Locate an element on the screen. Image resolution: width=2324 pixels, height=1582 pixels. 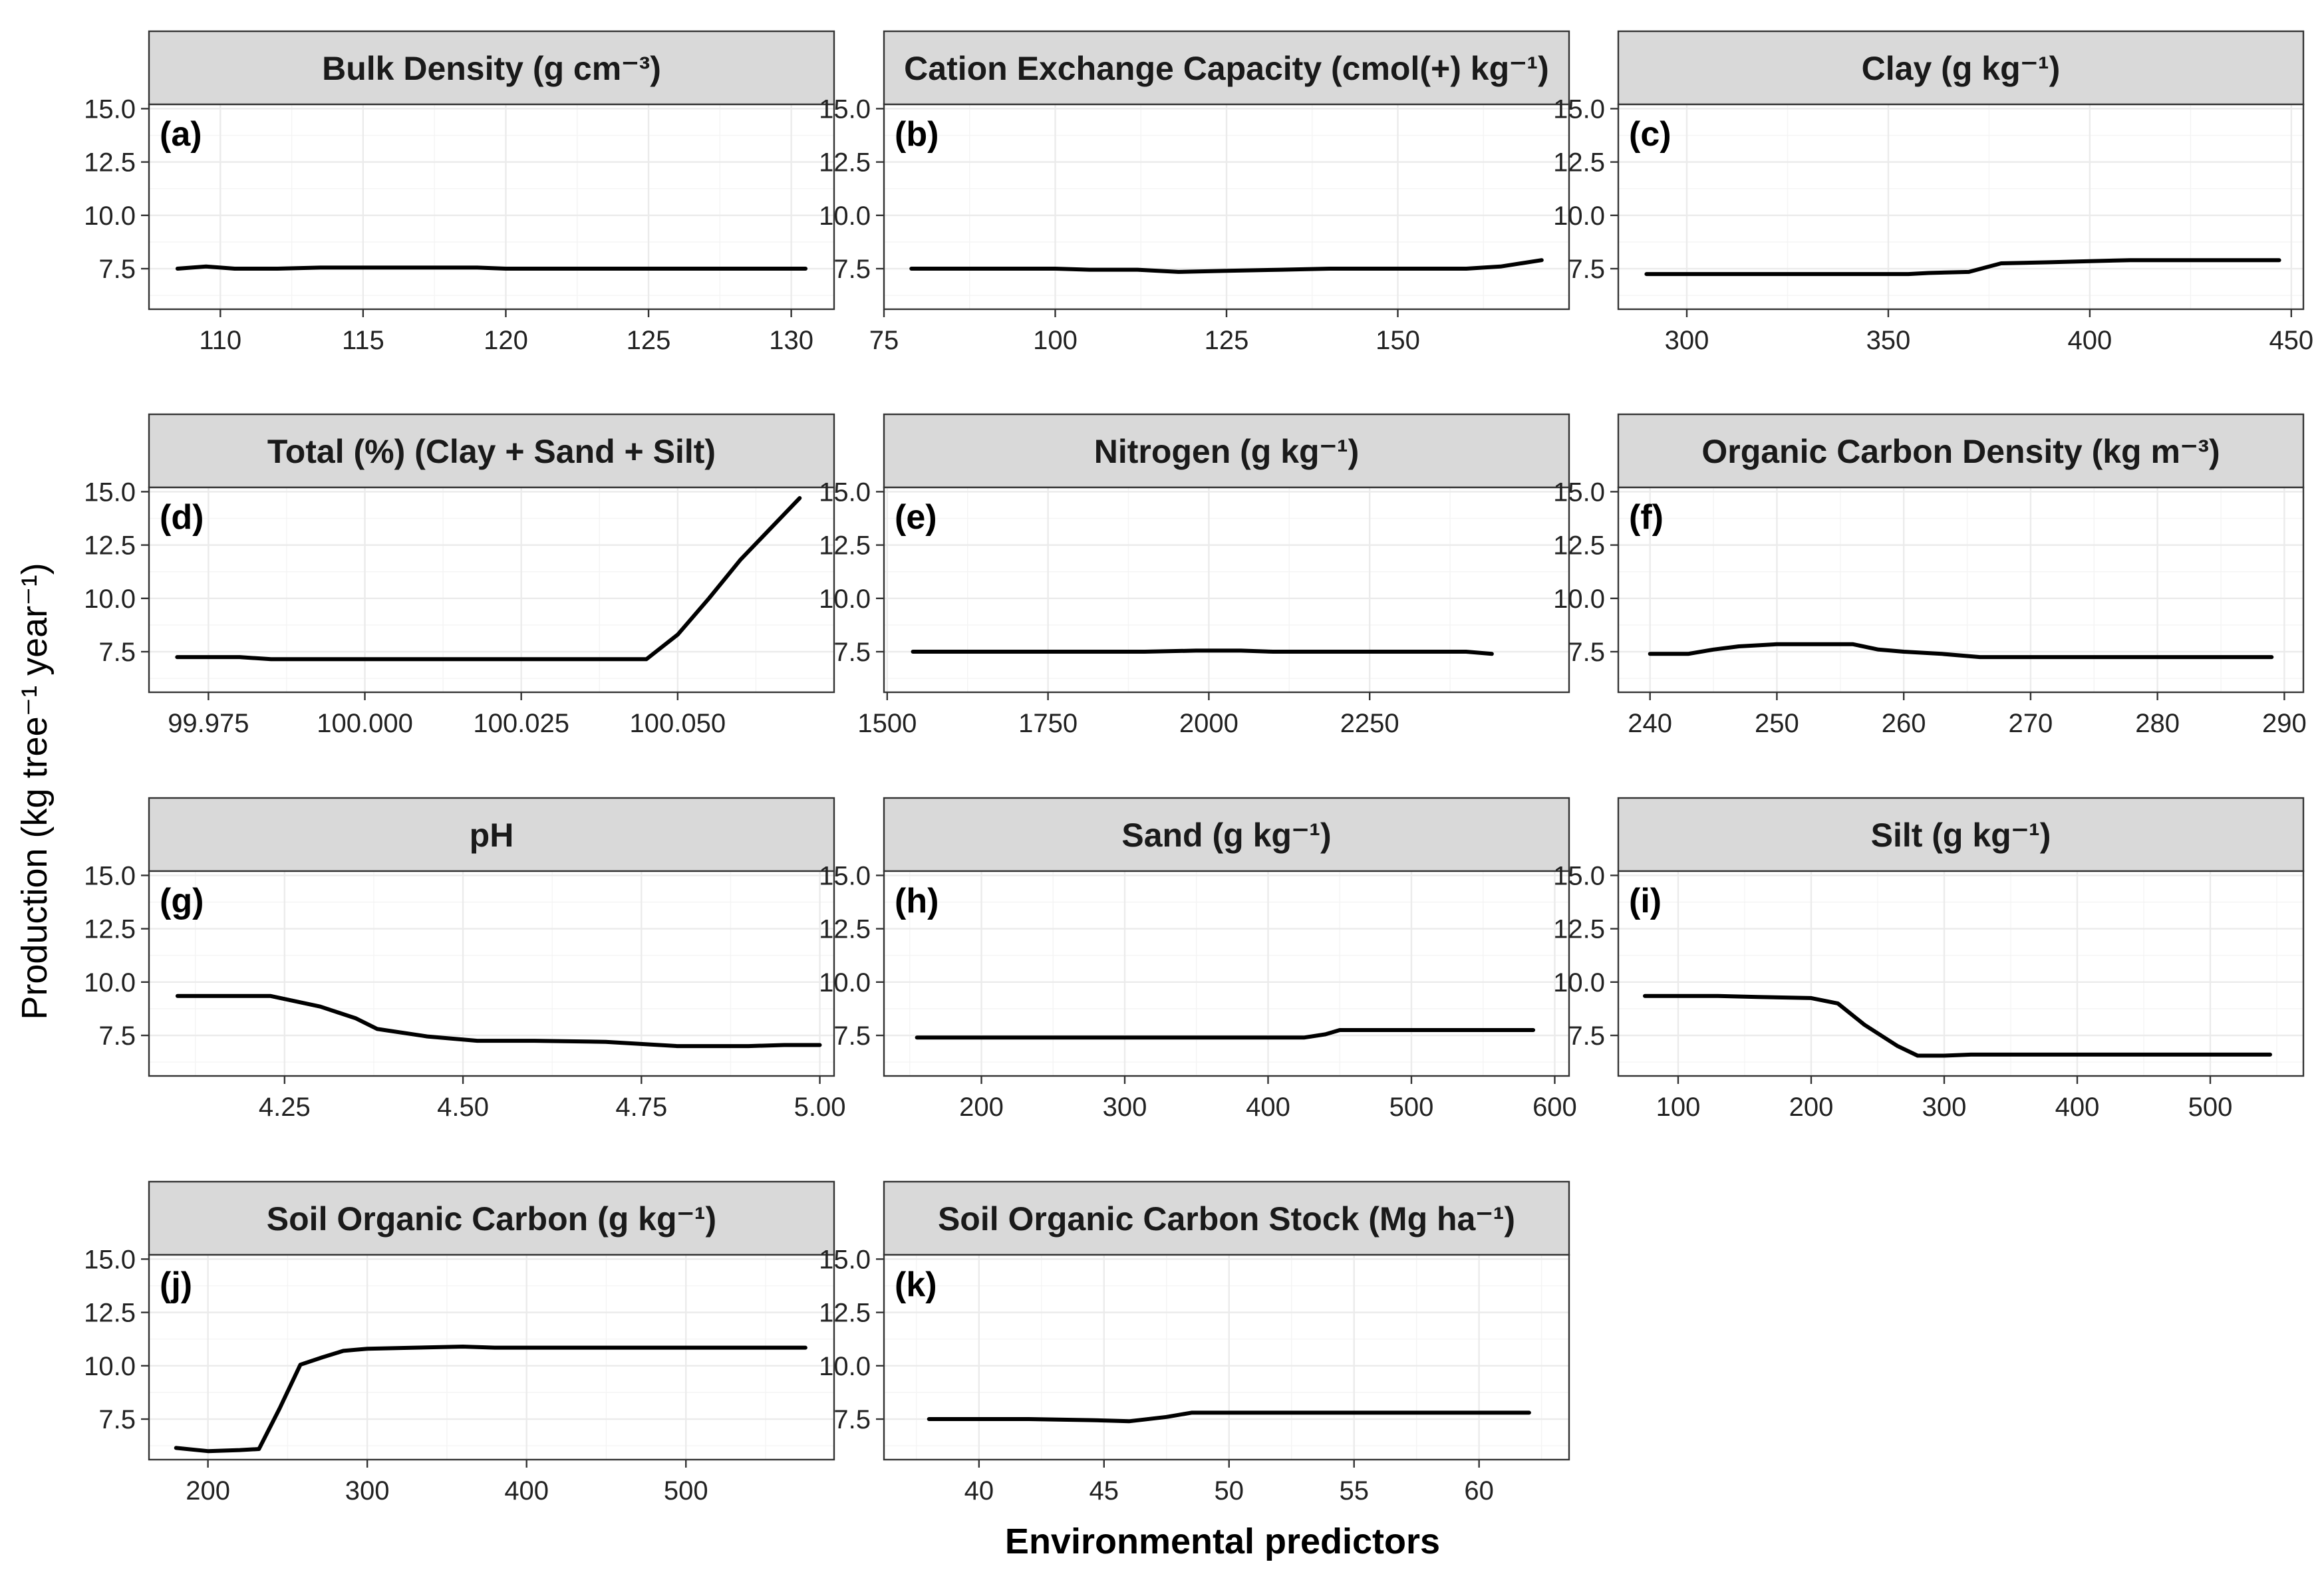
x-tick-label: 110 is located at coordinates (220, 340).